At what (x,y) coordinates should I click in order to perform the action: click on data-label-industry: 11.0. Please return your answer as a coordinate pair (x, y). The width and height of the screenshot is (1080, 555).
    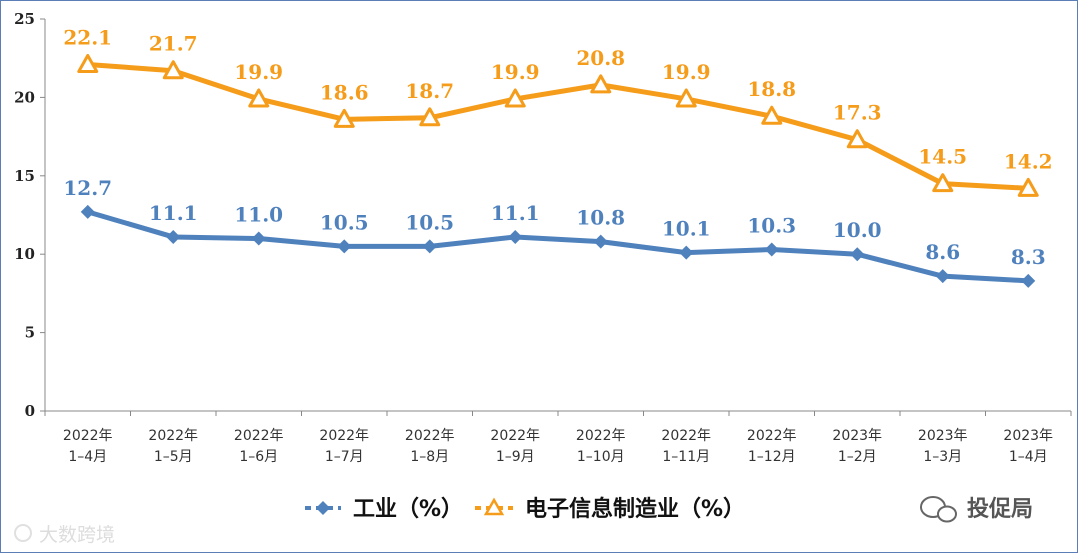
    Looking at the image, I should click on (258, 215).